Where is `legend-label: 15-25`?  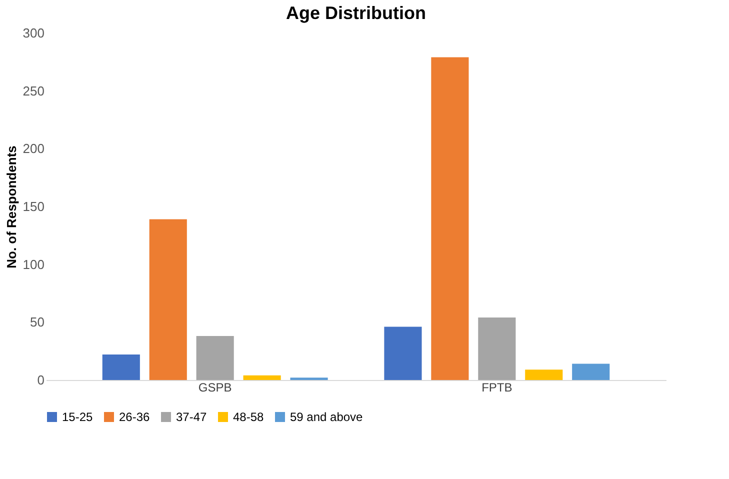
legend-label: 15-25 is located at coordinates (78, 417).